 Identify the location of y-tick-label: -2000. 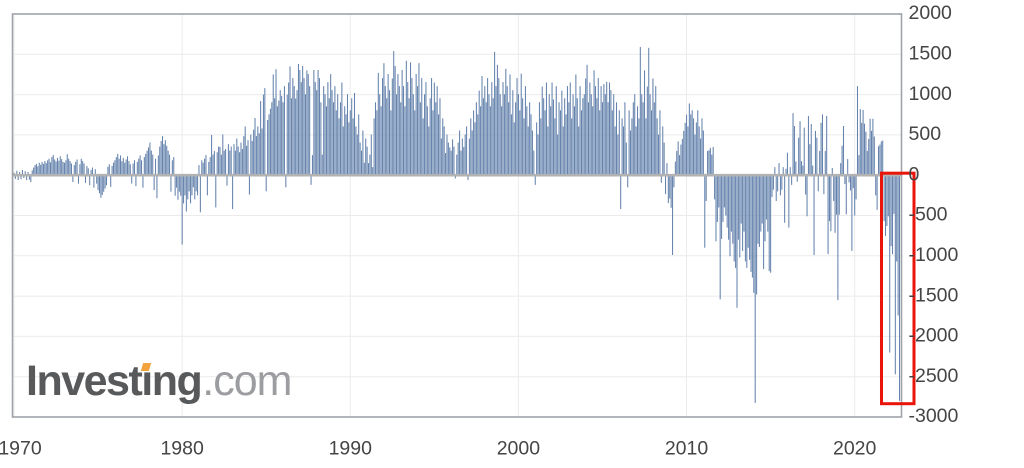
(934, 336).